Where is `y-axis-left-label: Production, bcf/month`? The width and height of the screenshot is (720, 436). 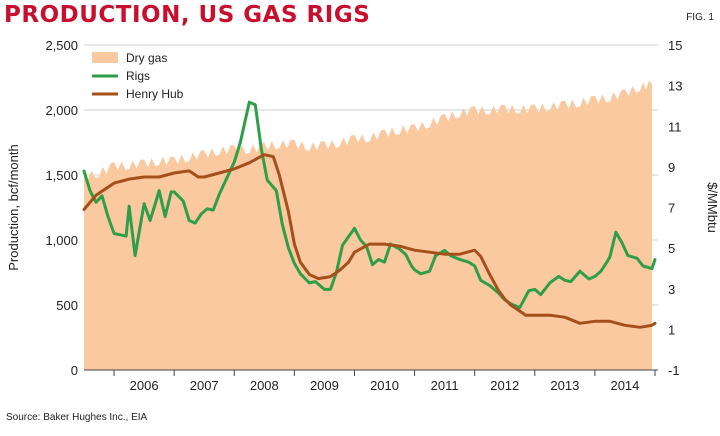
y-axis-left-label: Production, bcf/month is located at coordinates (13, 207).